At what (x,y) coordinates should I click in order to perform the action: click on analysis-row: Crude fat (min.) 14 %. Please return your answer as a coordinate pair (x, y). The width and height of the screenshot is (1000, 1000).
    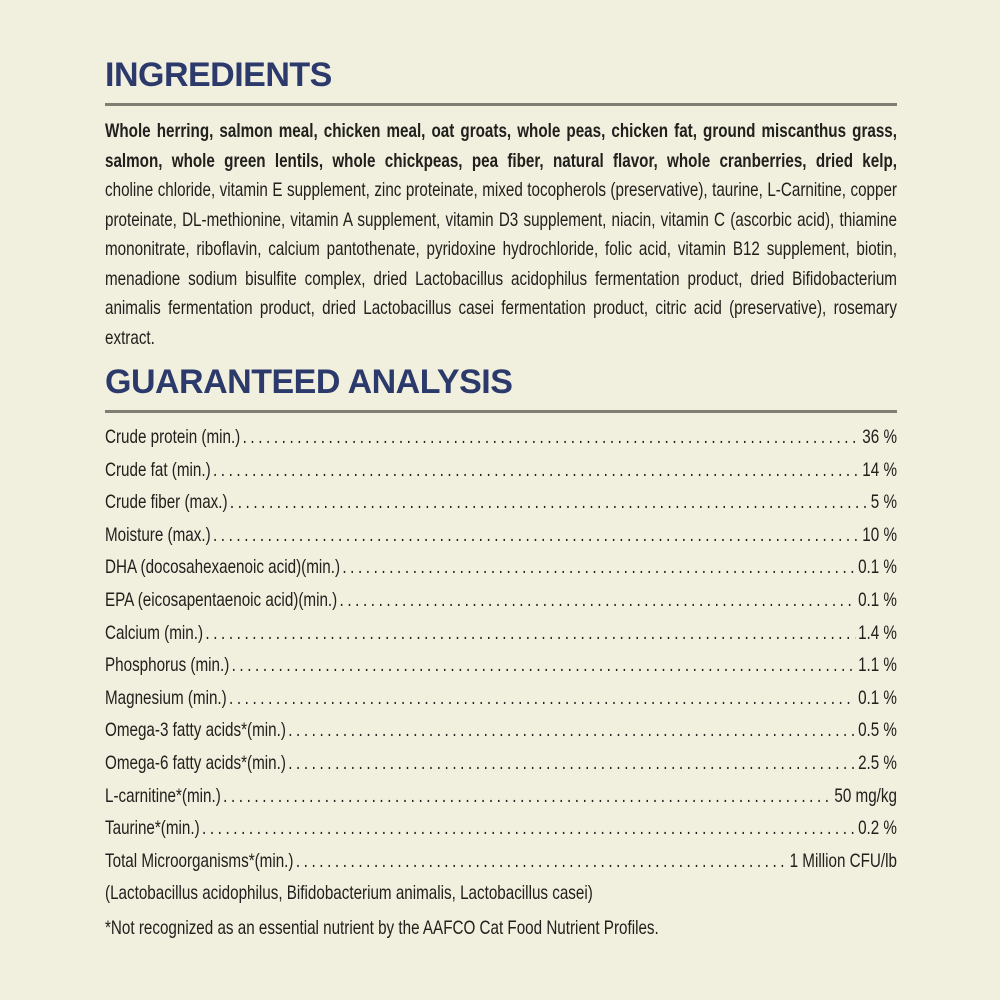
    Looking at the image, I should click on (501, 470).